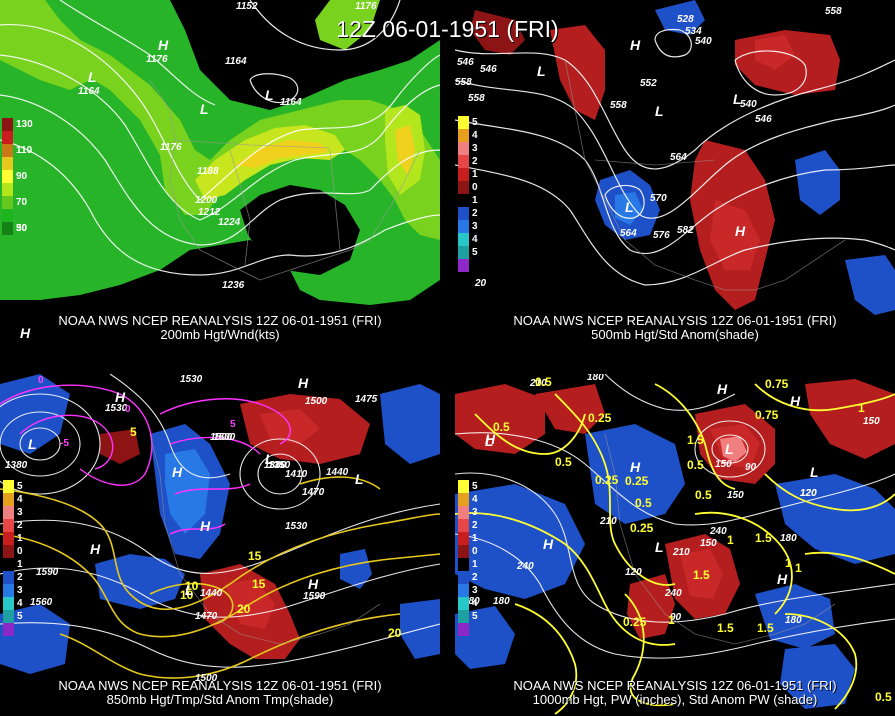 The image size is (895, 716). I want to click on temp-label: 20, so click(244, 609).